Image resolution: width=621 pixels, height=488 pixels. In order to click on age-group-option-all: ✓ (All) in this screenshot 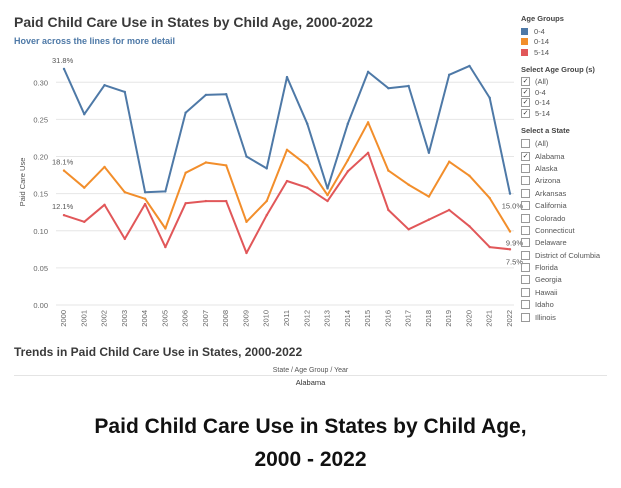, I will do `click(571, 82)`.